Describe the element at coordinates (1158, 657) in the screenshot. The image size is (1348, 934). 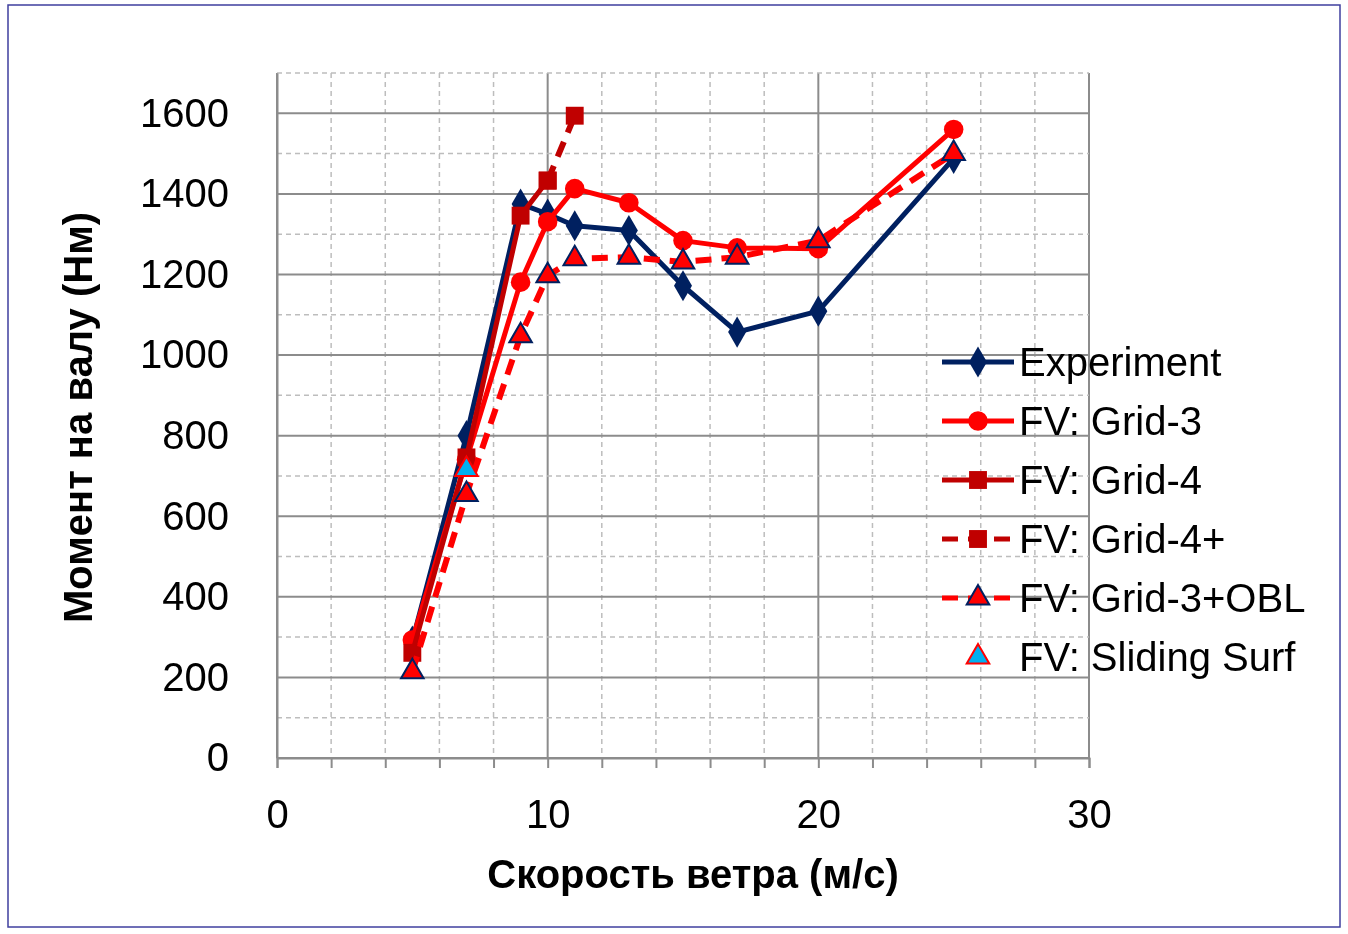
I see `legend-label: FV: Sliding Surf` at that location.